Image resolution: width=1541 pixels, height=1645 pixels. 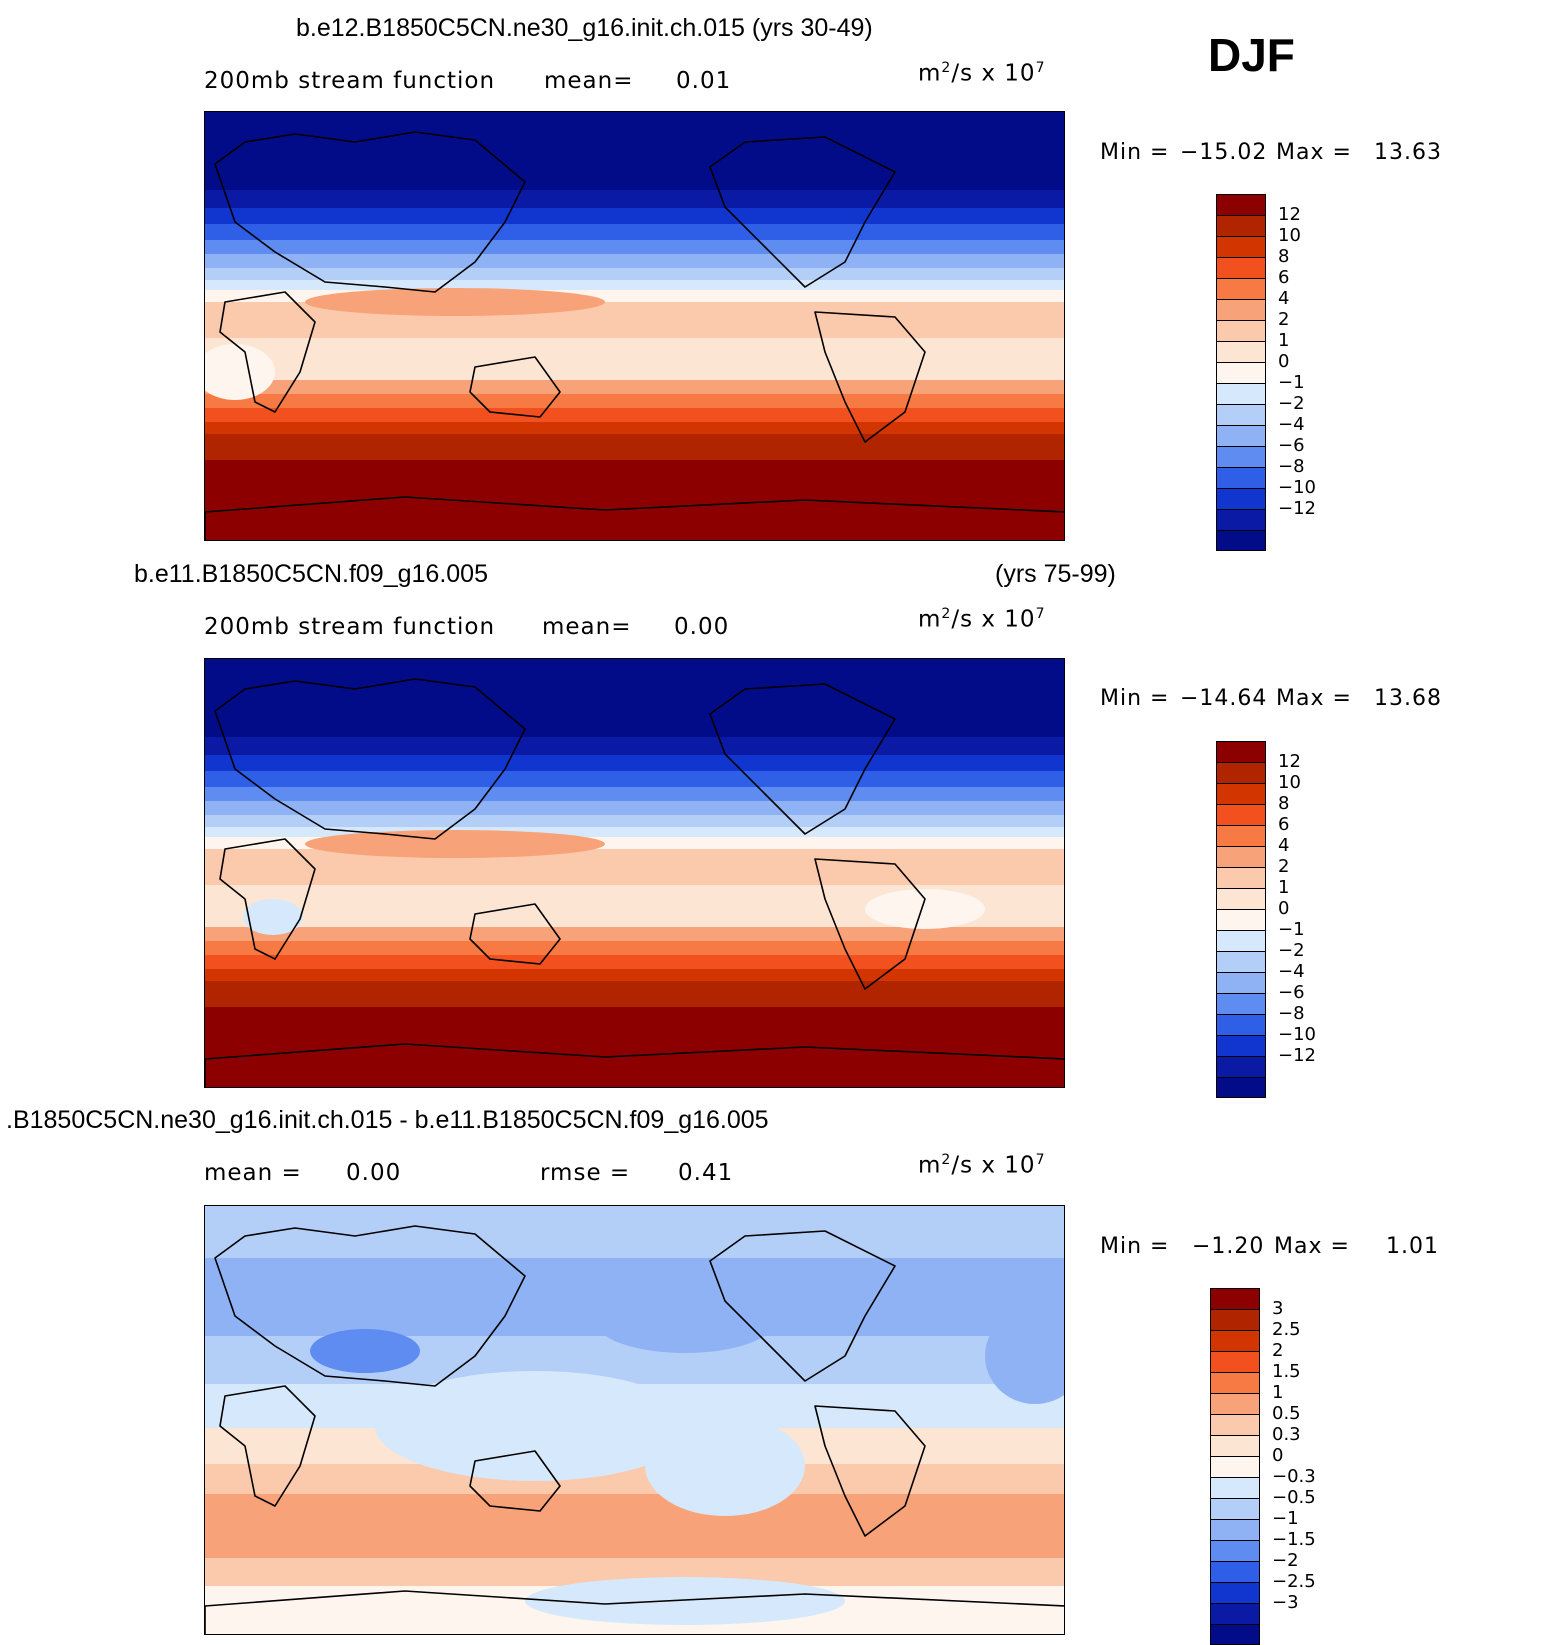 I want to click on colorbar-tick-label: −0.5, so click(x=1294, y=1497).